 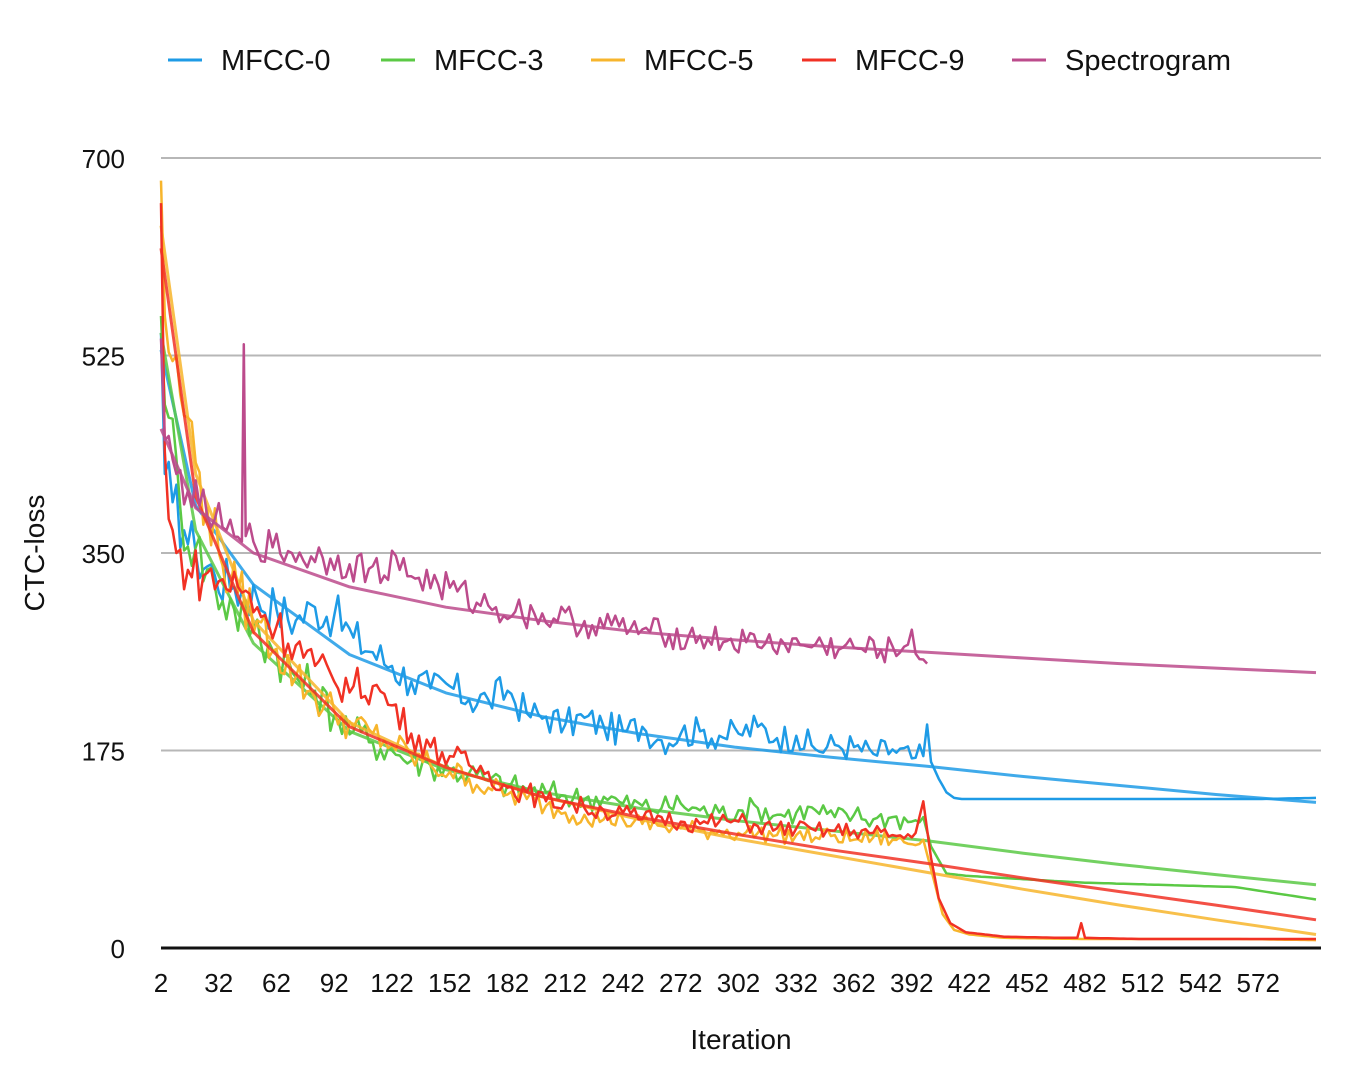 What do you see at coordinates (911, 983) in the screenshot?
I see `x-tick-label: 392` at bounding box center [911, 983].